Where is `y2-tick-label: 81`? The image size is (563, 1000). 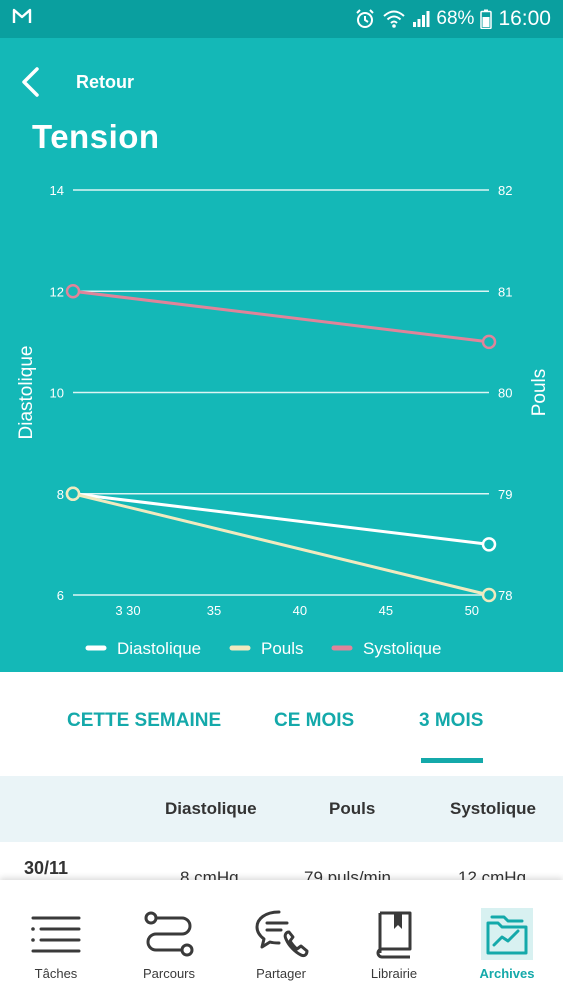 y2-tick-label: 81 is located at coordinates (505, 291).